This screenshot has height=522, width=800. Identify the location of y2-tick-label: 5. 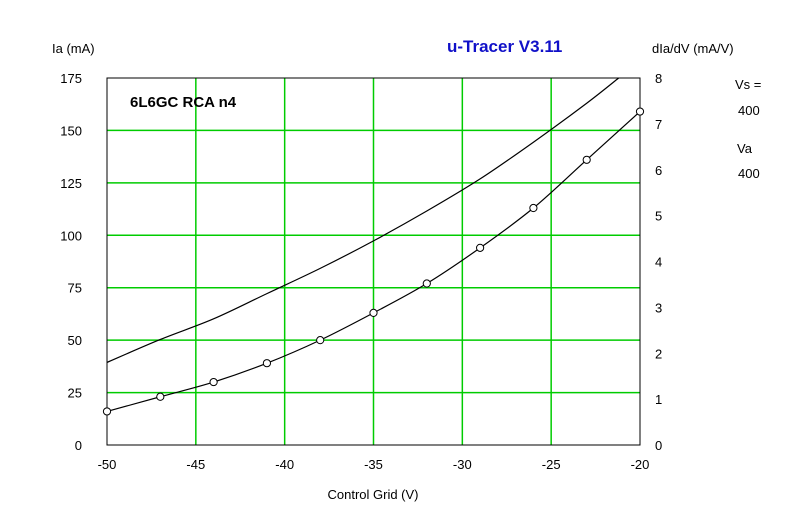
(658, 216).